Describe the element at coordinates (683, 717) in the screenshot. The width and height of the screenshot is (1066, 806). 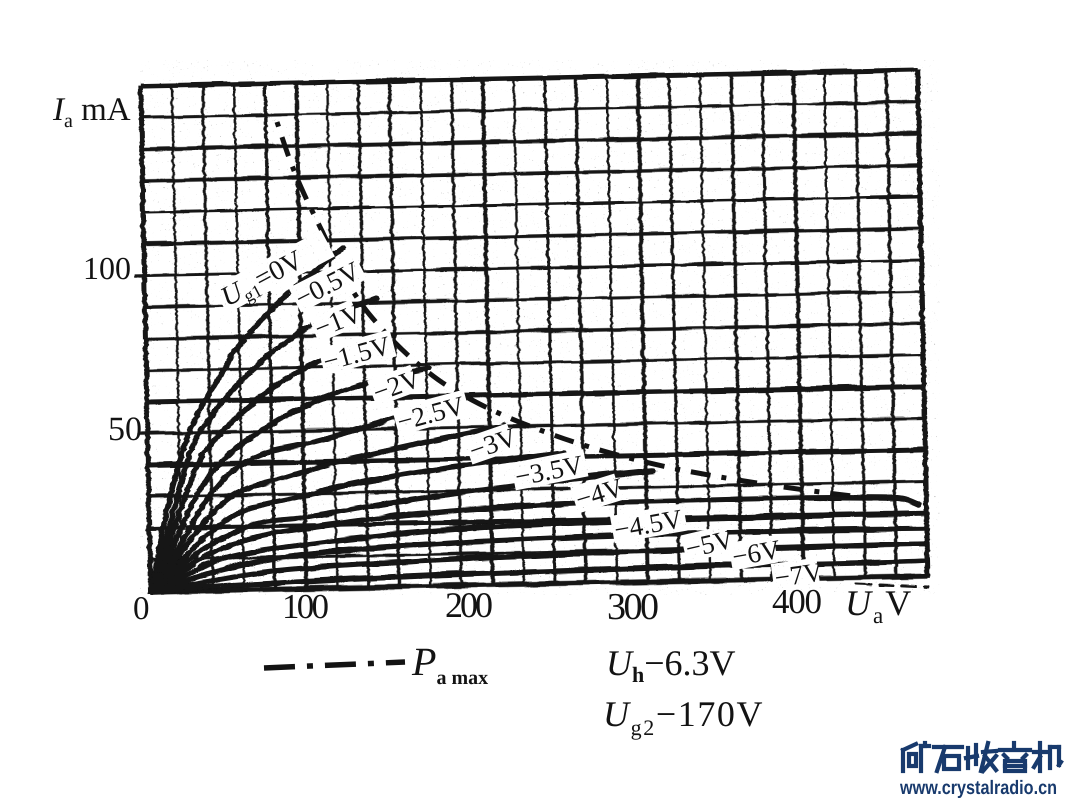
I see `svg-text: Ug2−170V` at that location.